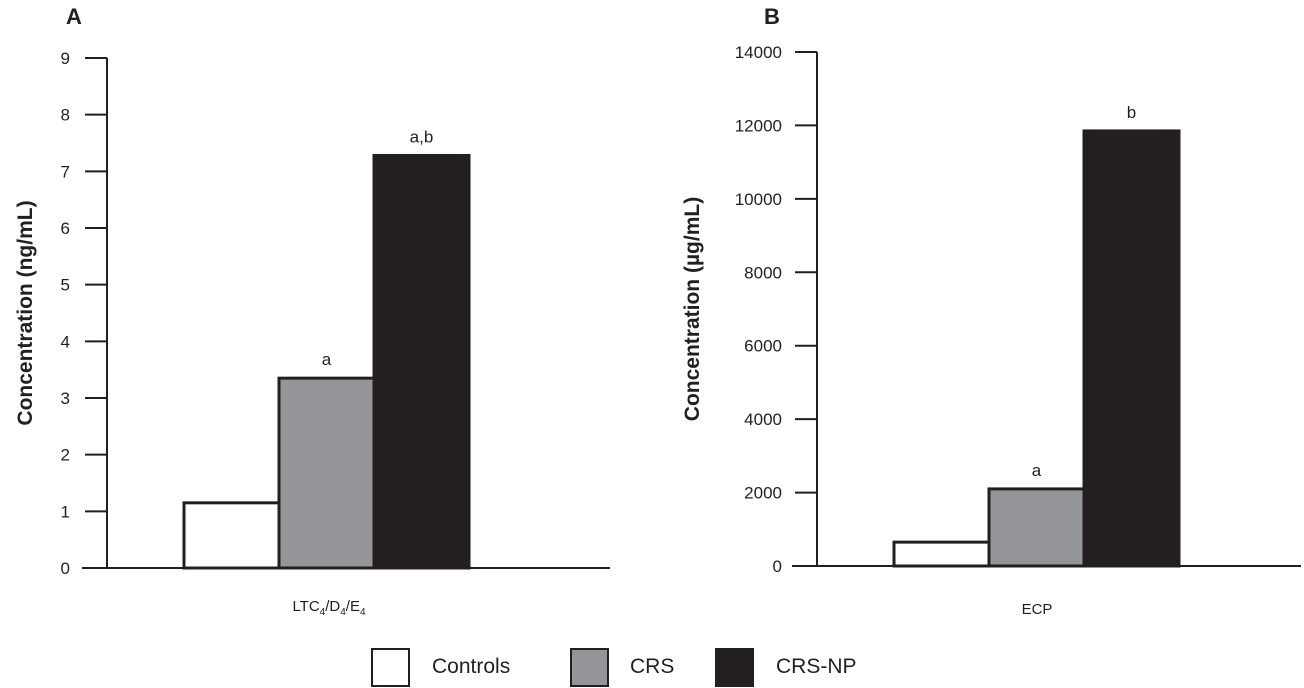 This screenshot has height=688, width=1304. I want to click on y-axis-title: Concentration (µg/mL), so click(692, 309).